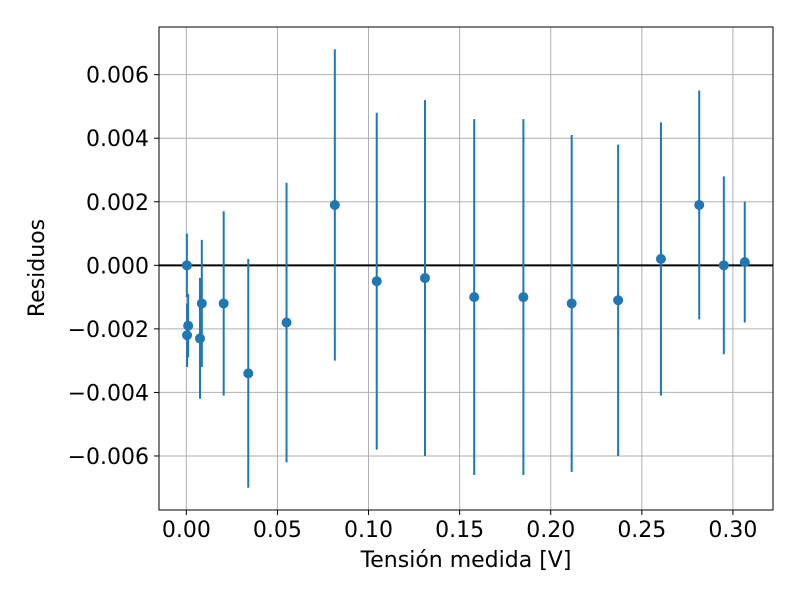  Describe the element at coordinates (108, 330) in the screenshot. I see `y-tick-label: −0.002` at that location.